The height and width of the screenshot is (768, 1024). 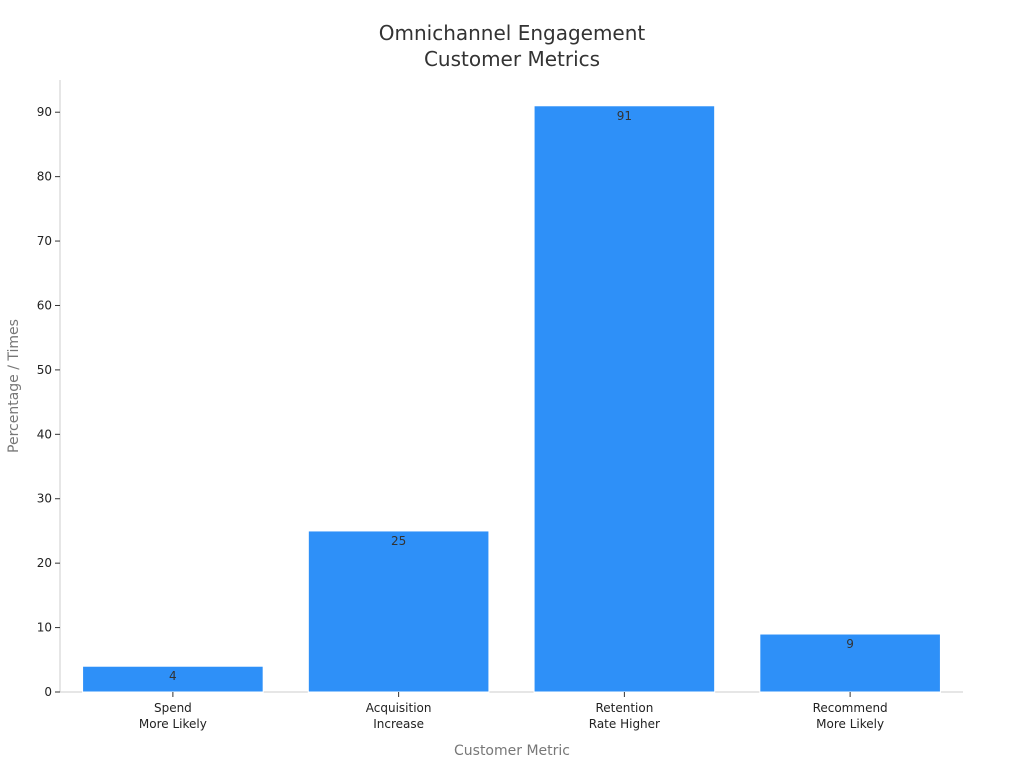 I want to click on y-tick-label: 50, so click(x=44, y=370).